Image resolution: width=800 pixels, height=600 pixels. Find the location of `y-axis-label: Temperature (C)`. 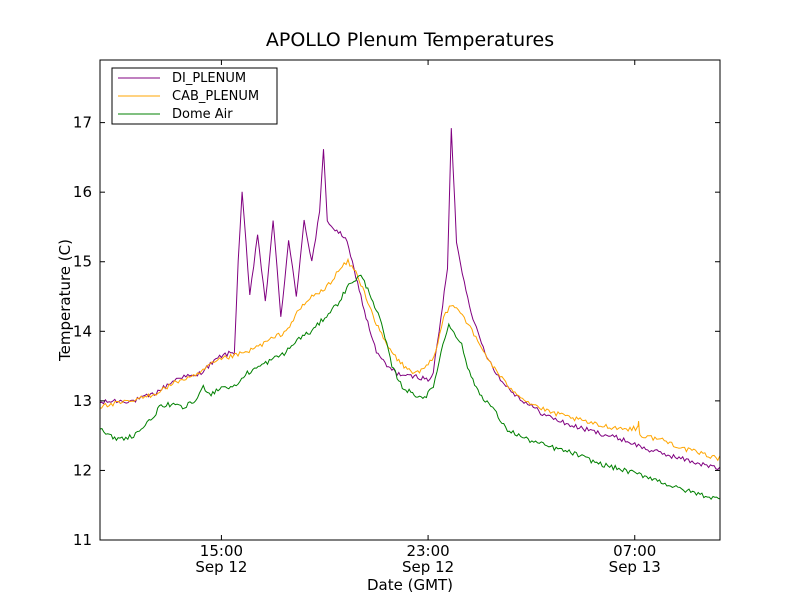

y-axis-label: Temperature (C) is located at coordinates (65, 300).